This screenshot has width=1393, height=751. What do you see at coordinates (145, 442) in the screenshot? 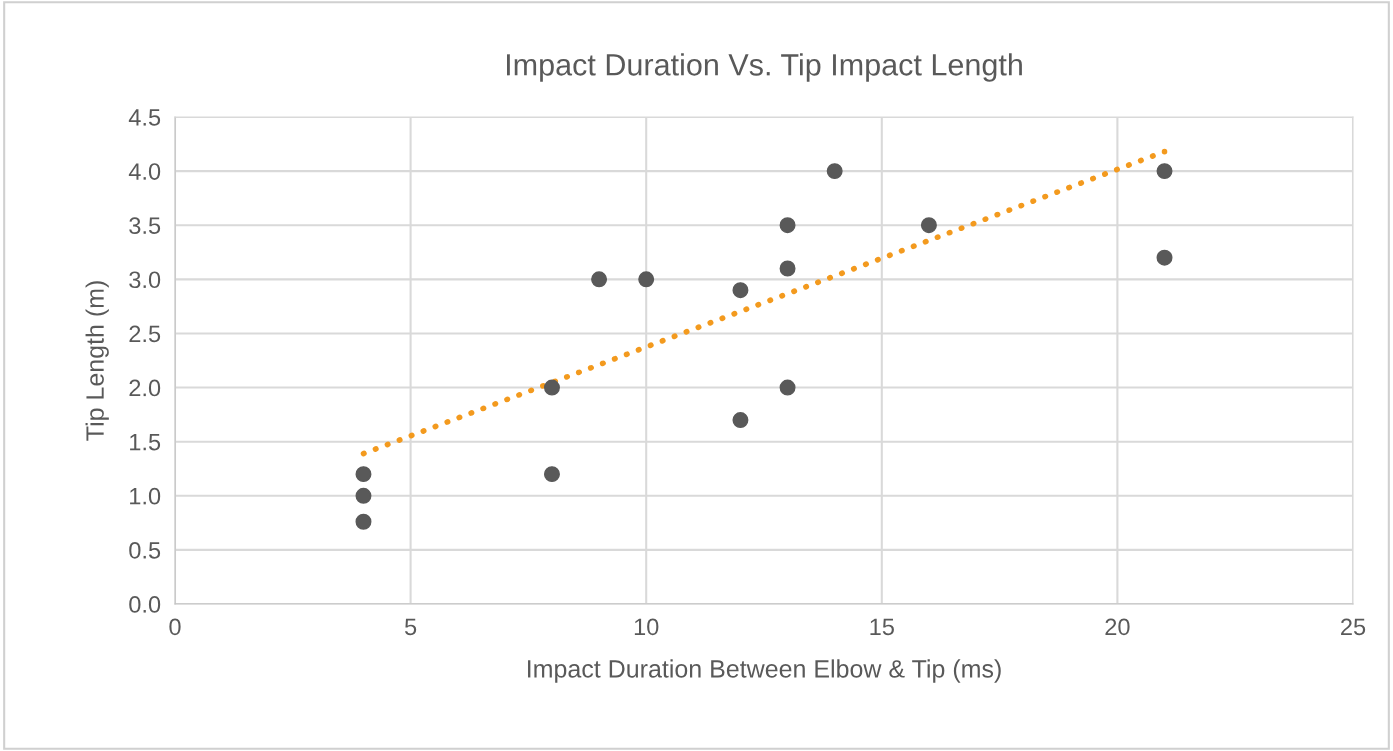
I see `y-tick-label: 1.5` at bounding box center [145, 442].